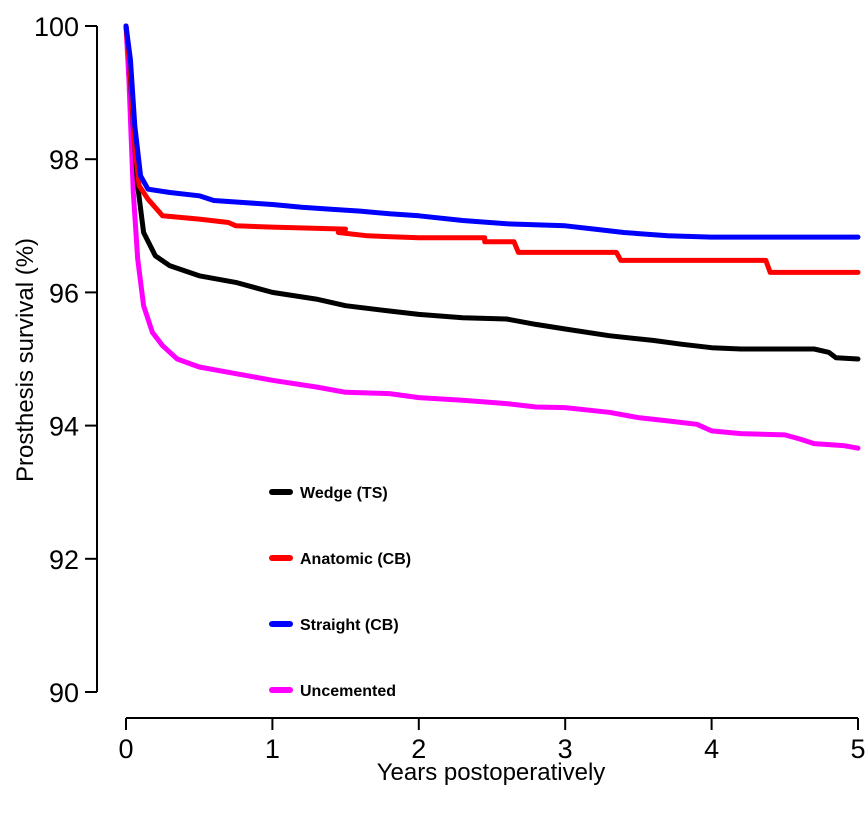 This screenshot has height=814, width=868. What do you see at coordinates (64, 693) in the screenshot?
I see `y-tick-label: 90` at bounding box center [64, 693].